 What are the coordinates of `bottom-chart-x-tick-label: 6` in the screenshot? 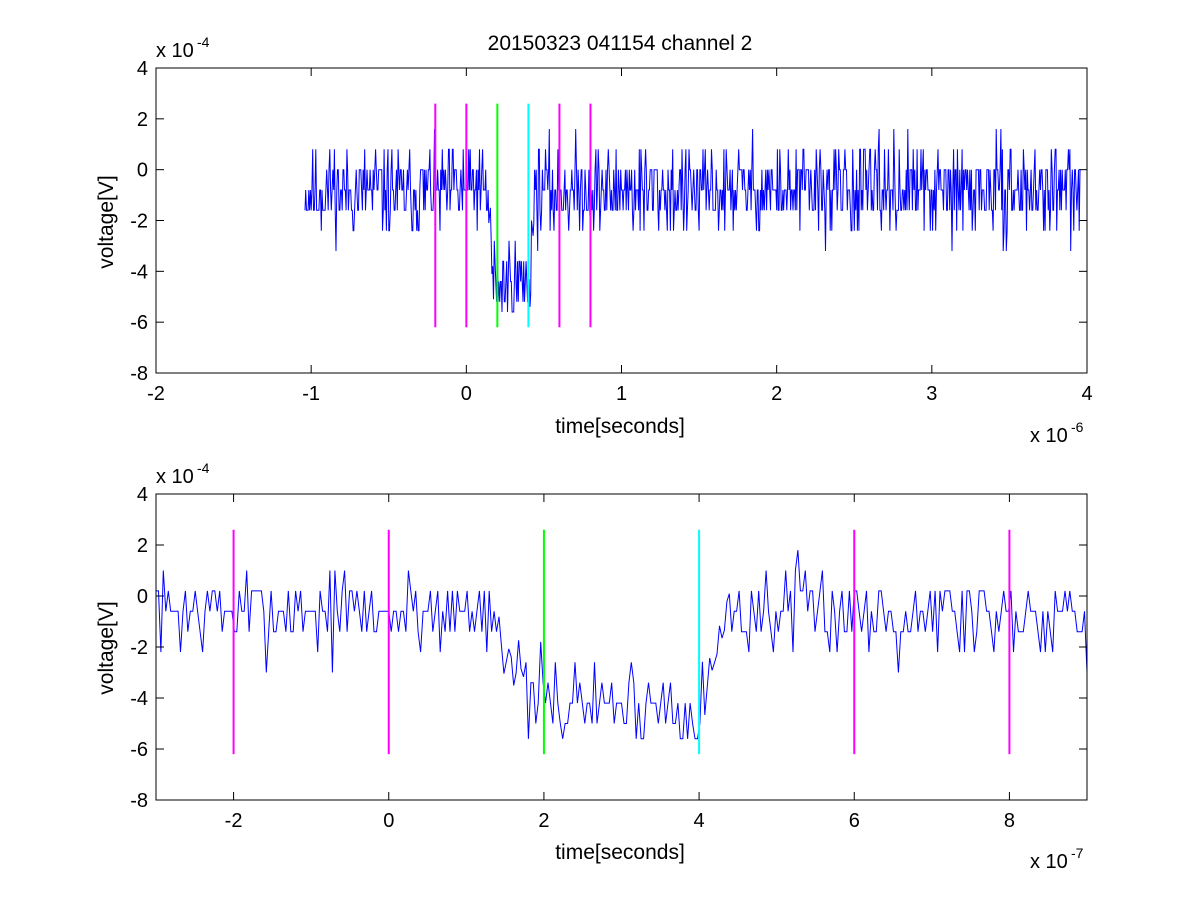 It's located at (854, 821).